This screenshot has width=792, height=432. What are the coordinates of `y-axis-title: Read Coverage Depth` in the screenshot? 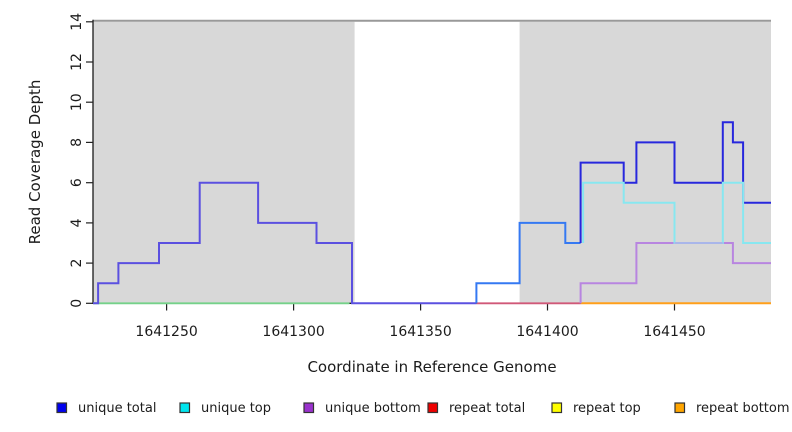 It's located at (35, 162).